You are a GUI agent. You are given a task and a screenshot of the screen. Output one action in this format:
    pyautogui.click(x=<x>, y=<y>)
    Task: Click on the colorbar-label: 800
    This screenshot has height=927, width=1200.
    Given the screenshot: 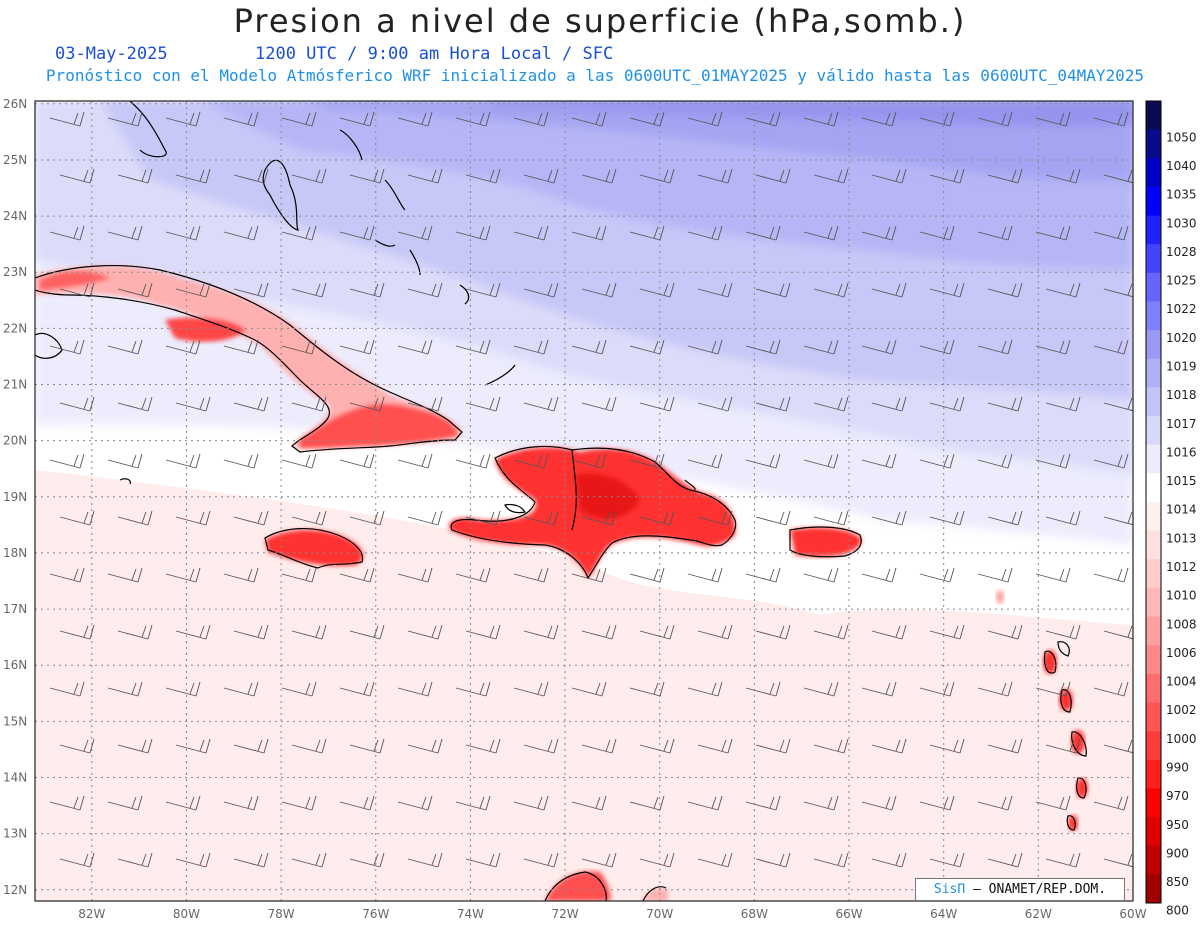 What is the action you would take?
    pyautogui.click(x=1177, y=911)
    